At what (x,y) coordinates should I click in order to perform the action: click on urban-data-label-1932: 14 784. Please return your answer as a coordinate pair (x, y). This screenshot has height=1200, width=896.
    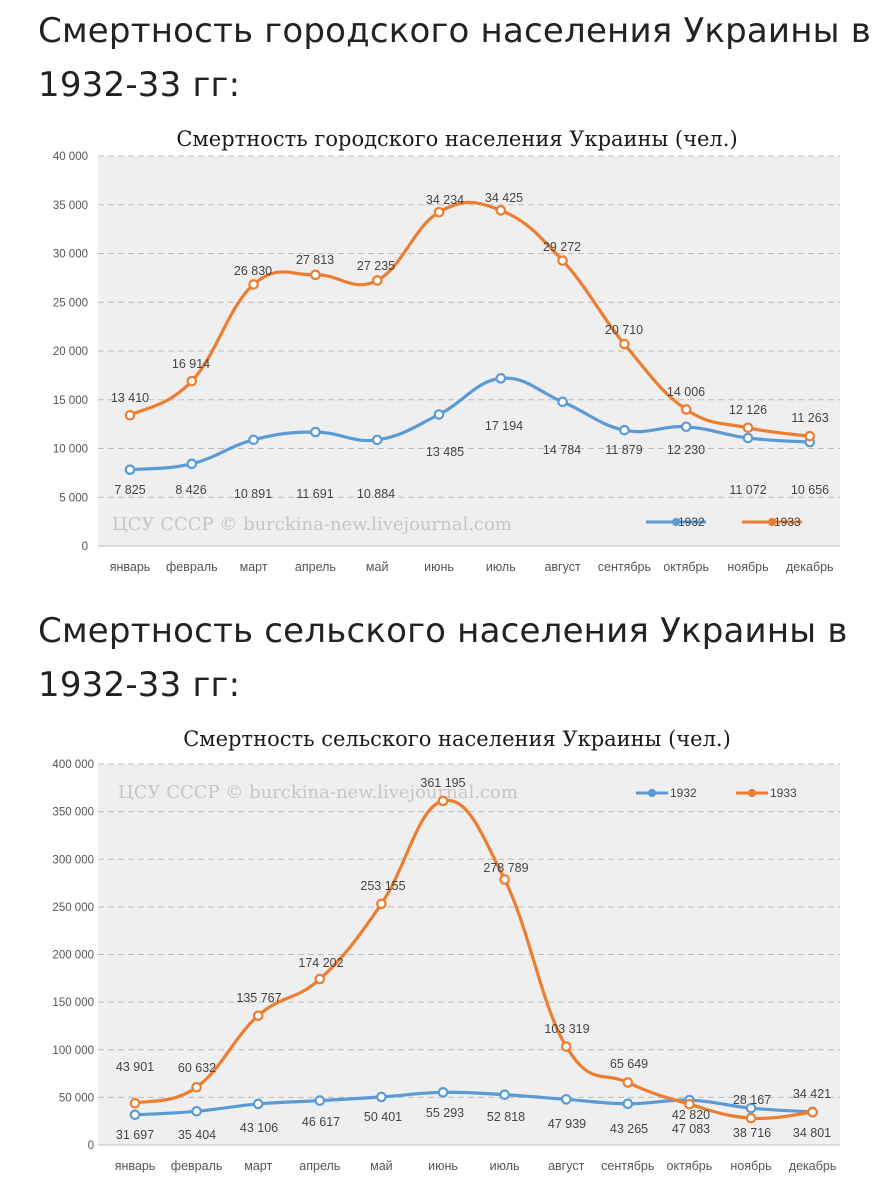
    Looking at the image, I should click on (562, 450).